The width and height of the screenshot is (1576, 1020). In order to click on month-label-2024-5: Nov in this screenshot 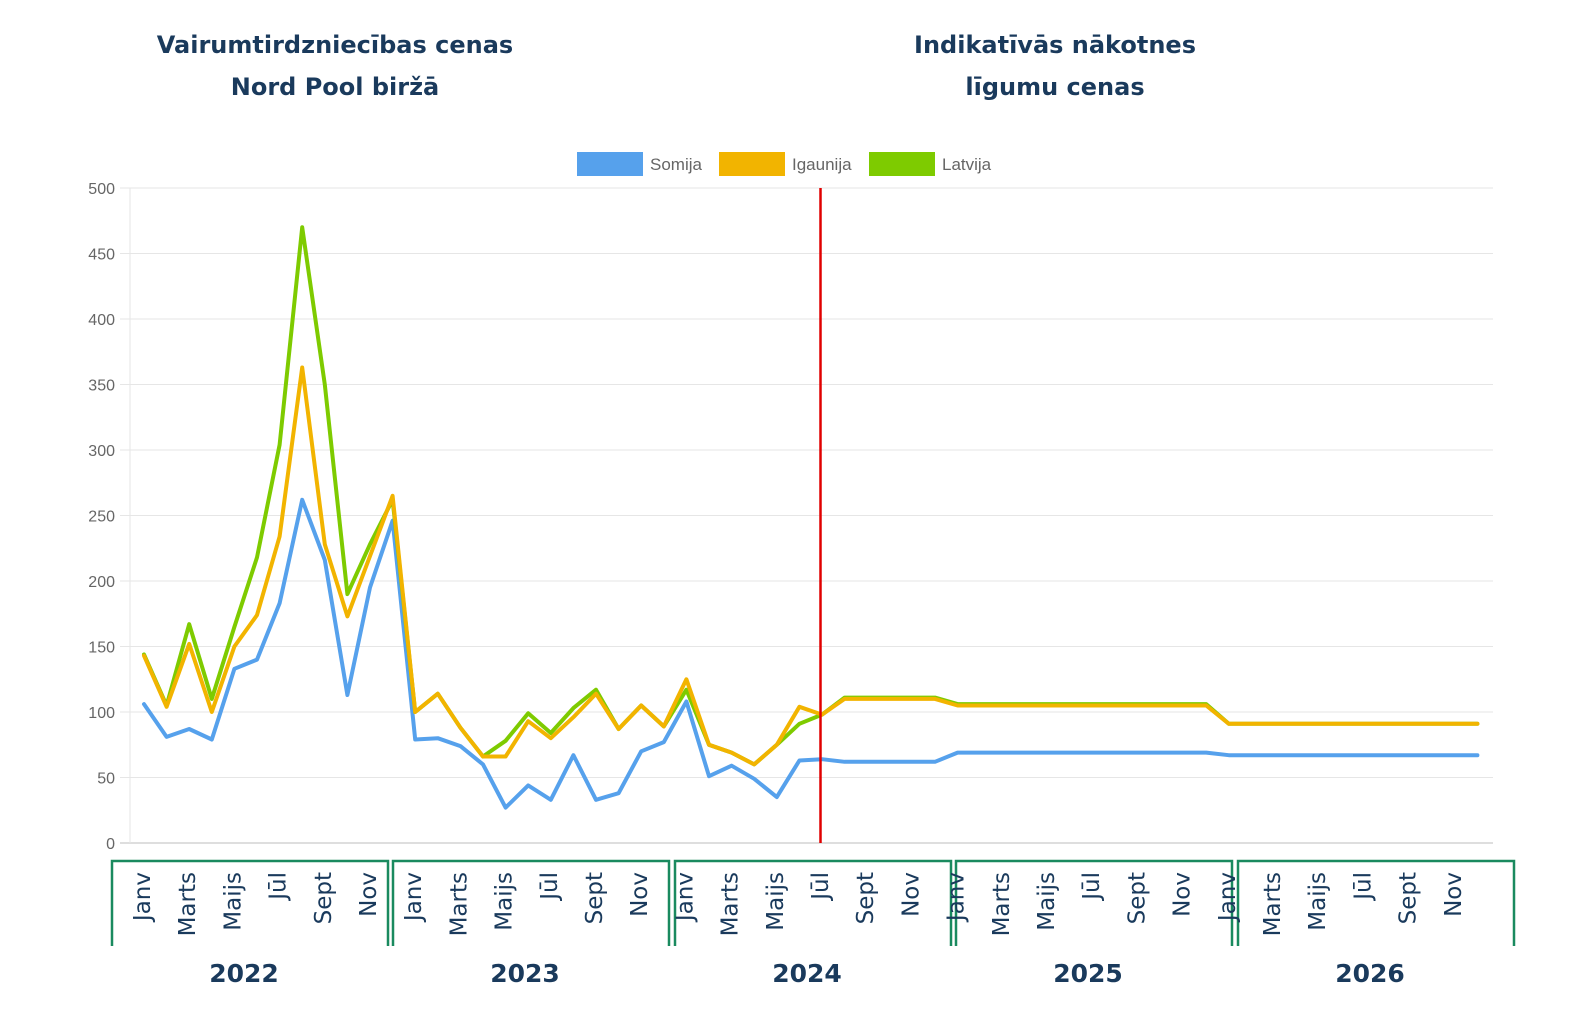, I will do `click(911, 894)`.